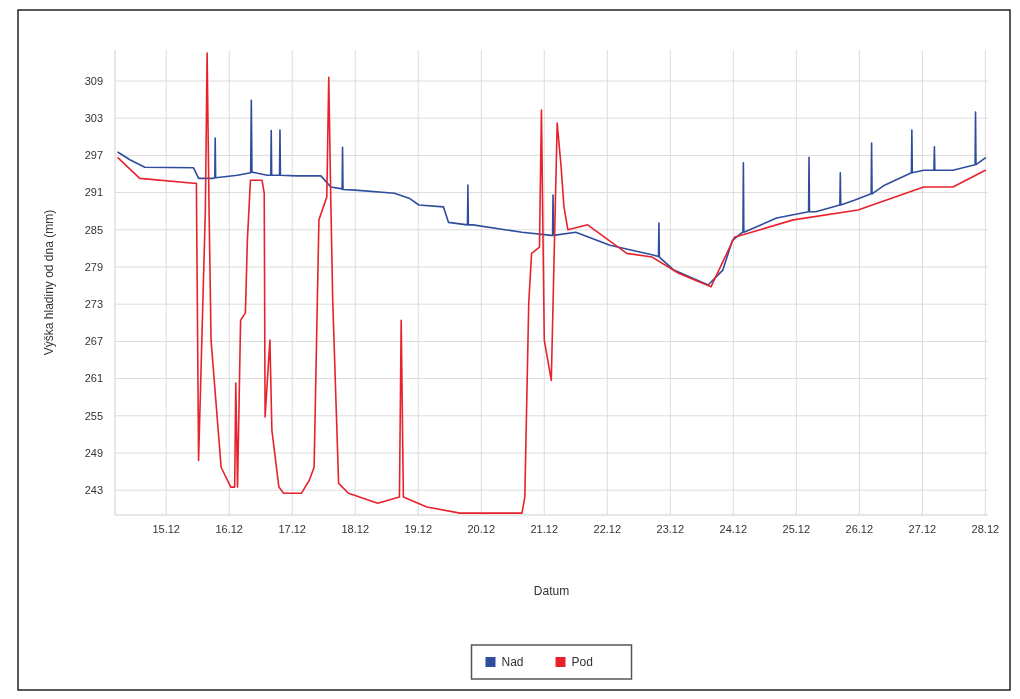 The height and width of the screenshot is (699, 1020). What do you see at coordinates (551, 591) in the screenshot?
I see `x-axis-title: Datum` at bounding box center [551, 591].